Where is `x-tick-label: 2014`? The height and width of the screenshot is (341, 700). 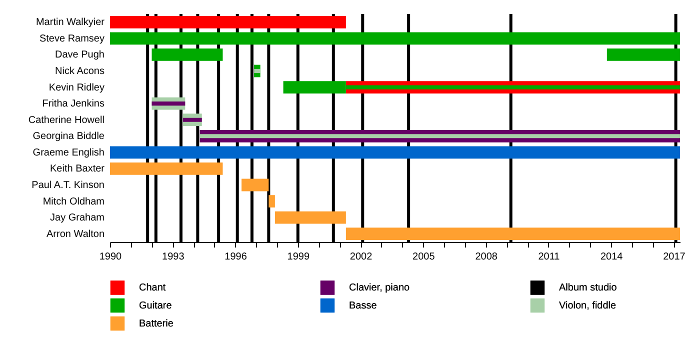 x-tick-label: 2014 is located at coordinates (612, 257).